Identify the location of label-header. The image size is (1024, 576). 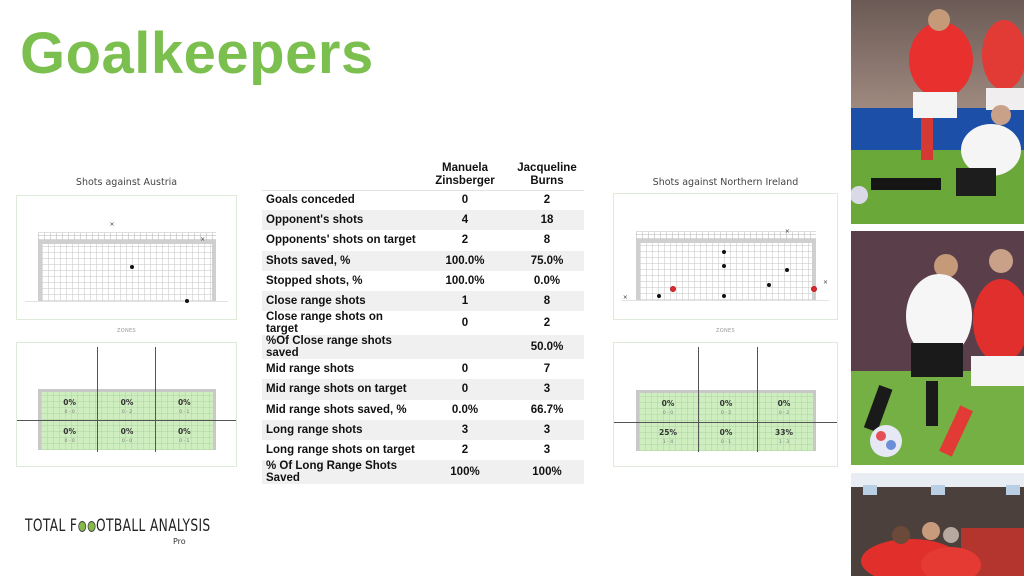
(341, 175).